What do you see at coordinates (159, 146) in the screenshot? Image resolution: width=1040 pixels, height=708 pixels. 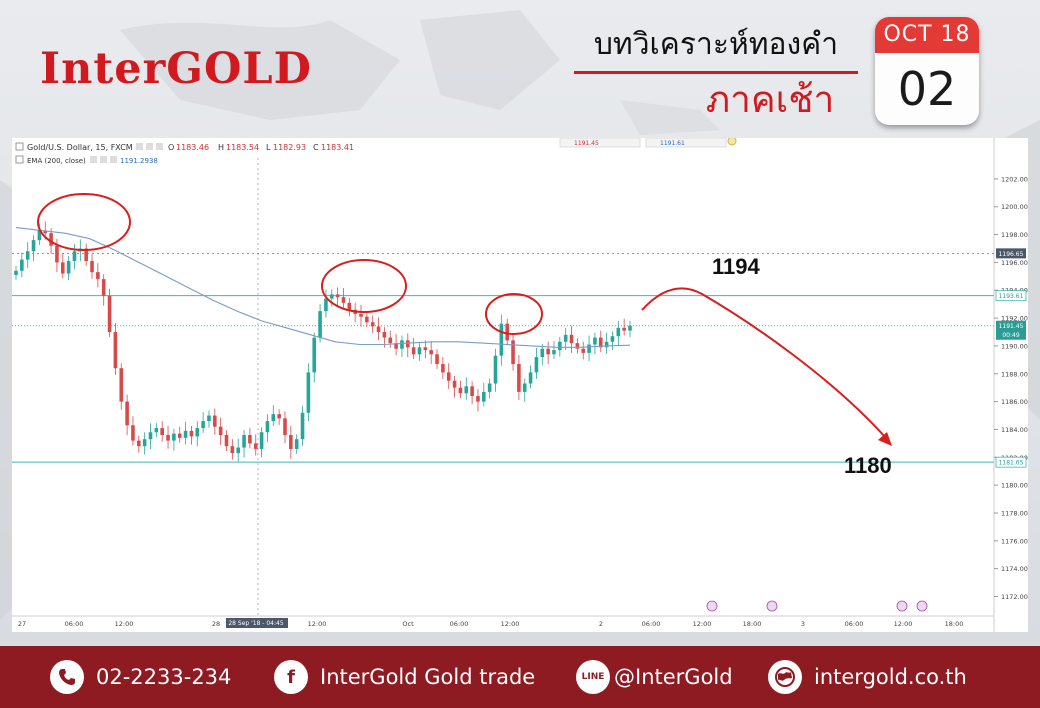 I see `more-icon` at bounding box center [159, 146].